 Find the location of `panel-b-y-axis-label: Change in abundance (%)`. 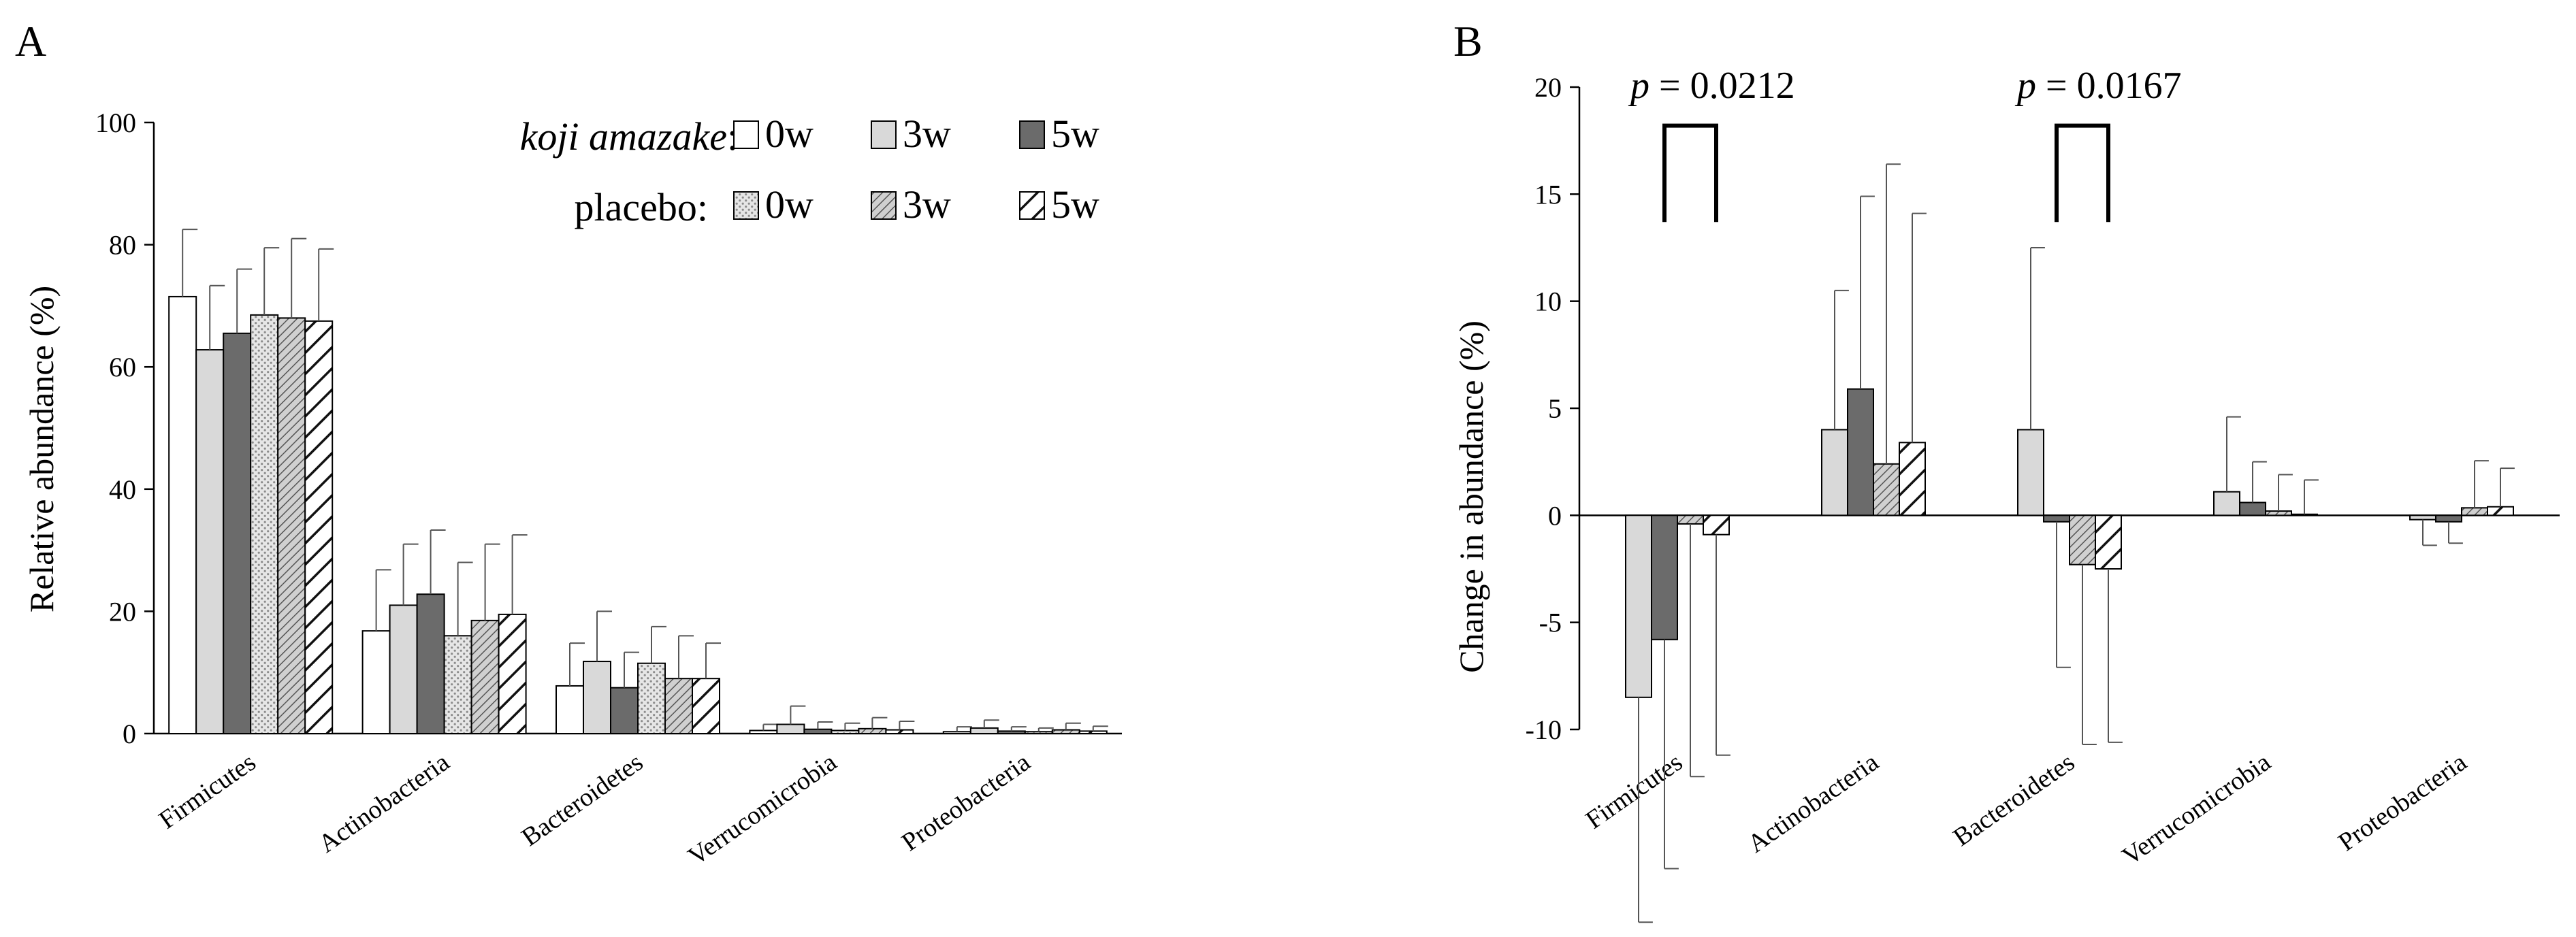

panel-b-y-axis-label: Change in abundance (%) is located at coordinates (1471, 496).